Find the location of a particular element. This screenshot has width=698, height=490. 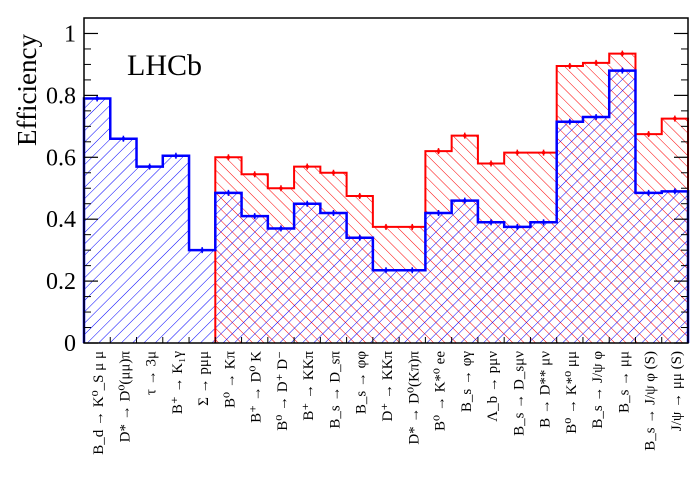

y-tick-label: 0 is located at coordinates (70, 344).